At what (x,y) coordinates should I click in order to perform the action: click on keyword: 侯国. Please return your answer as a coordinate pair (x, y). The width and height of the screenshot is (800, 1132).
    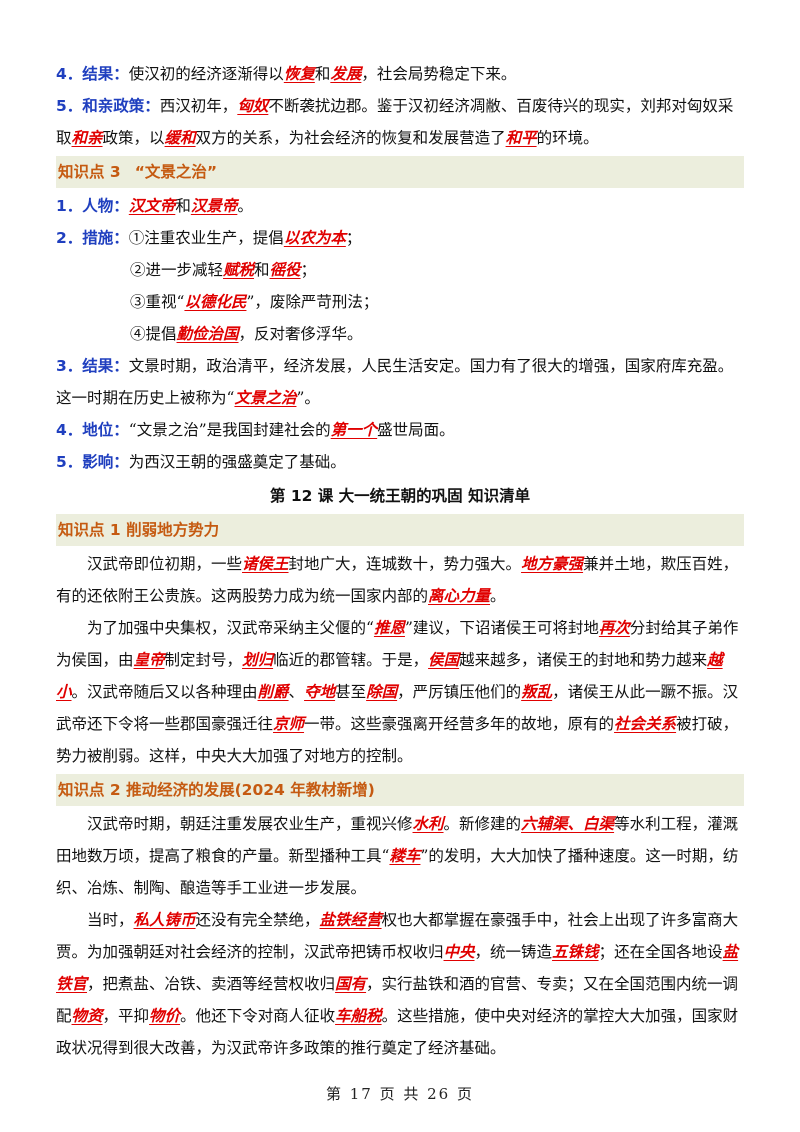
    Looking at the image, I should click on (444, 659).